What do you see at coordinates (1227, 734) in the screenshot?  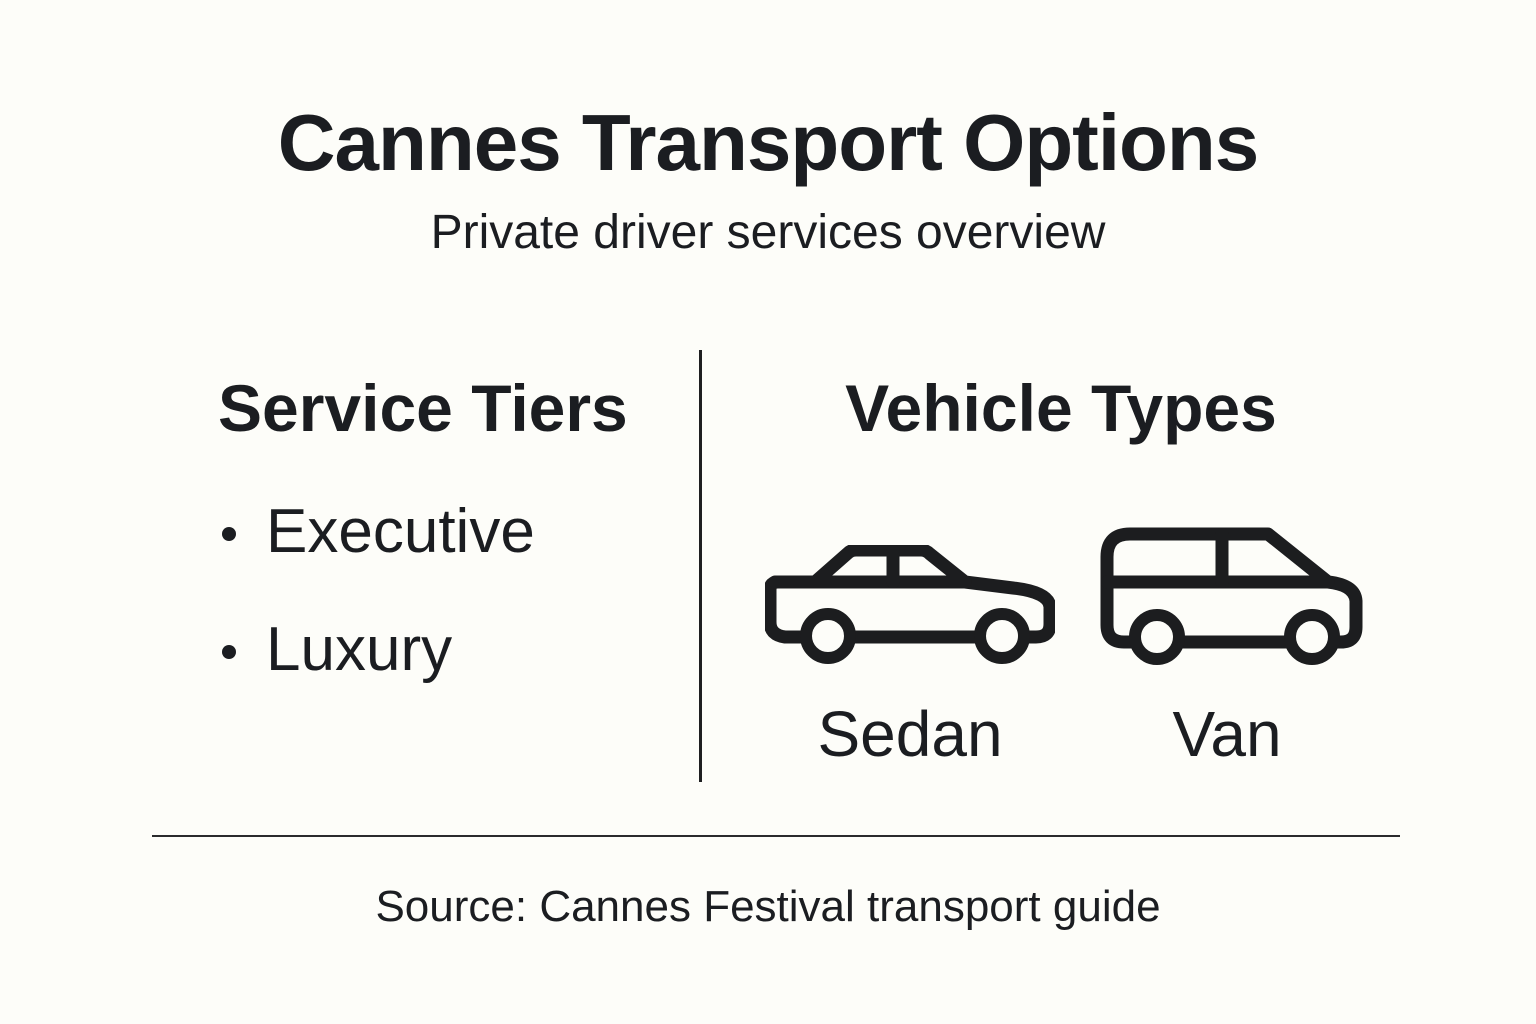 I see `van-label: Van` at bounding box center [1227, 734].